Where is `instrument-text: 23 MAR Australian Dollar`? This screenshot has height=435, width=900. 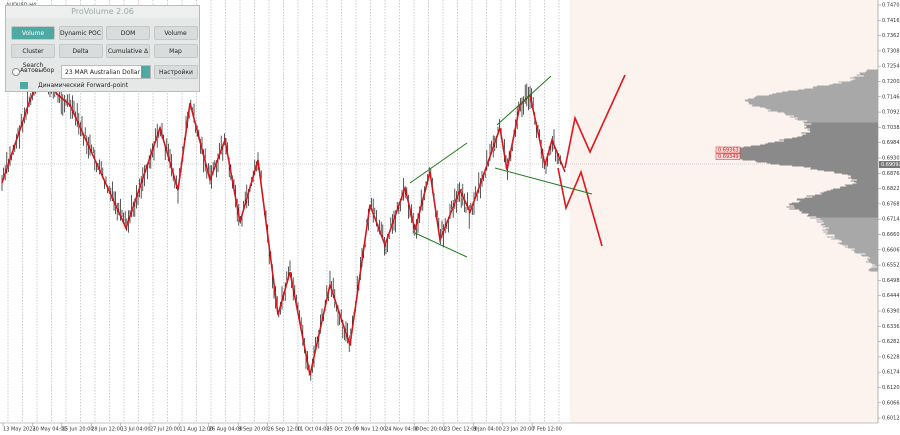 instrument-text: 23 MAR Australian Dollar is located at coordinates (102, 72).